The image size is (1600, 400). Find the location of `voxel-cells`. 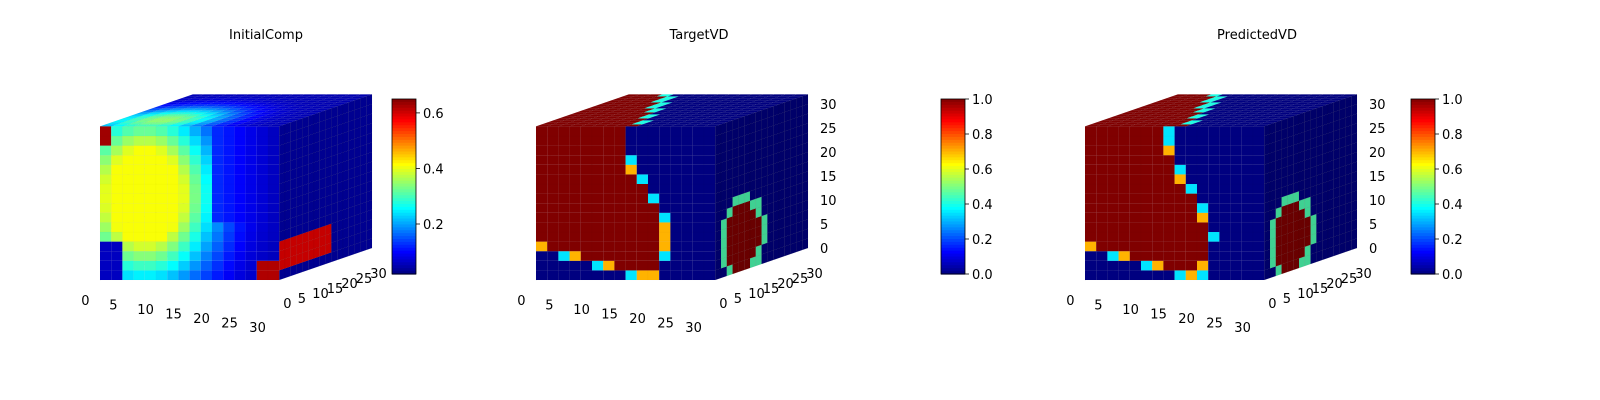

voxel-cells is located at coordinates (1221, 187).